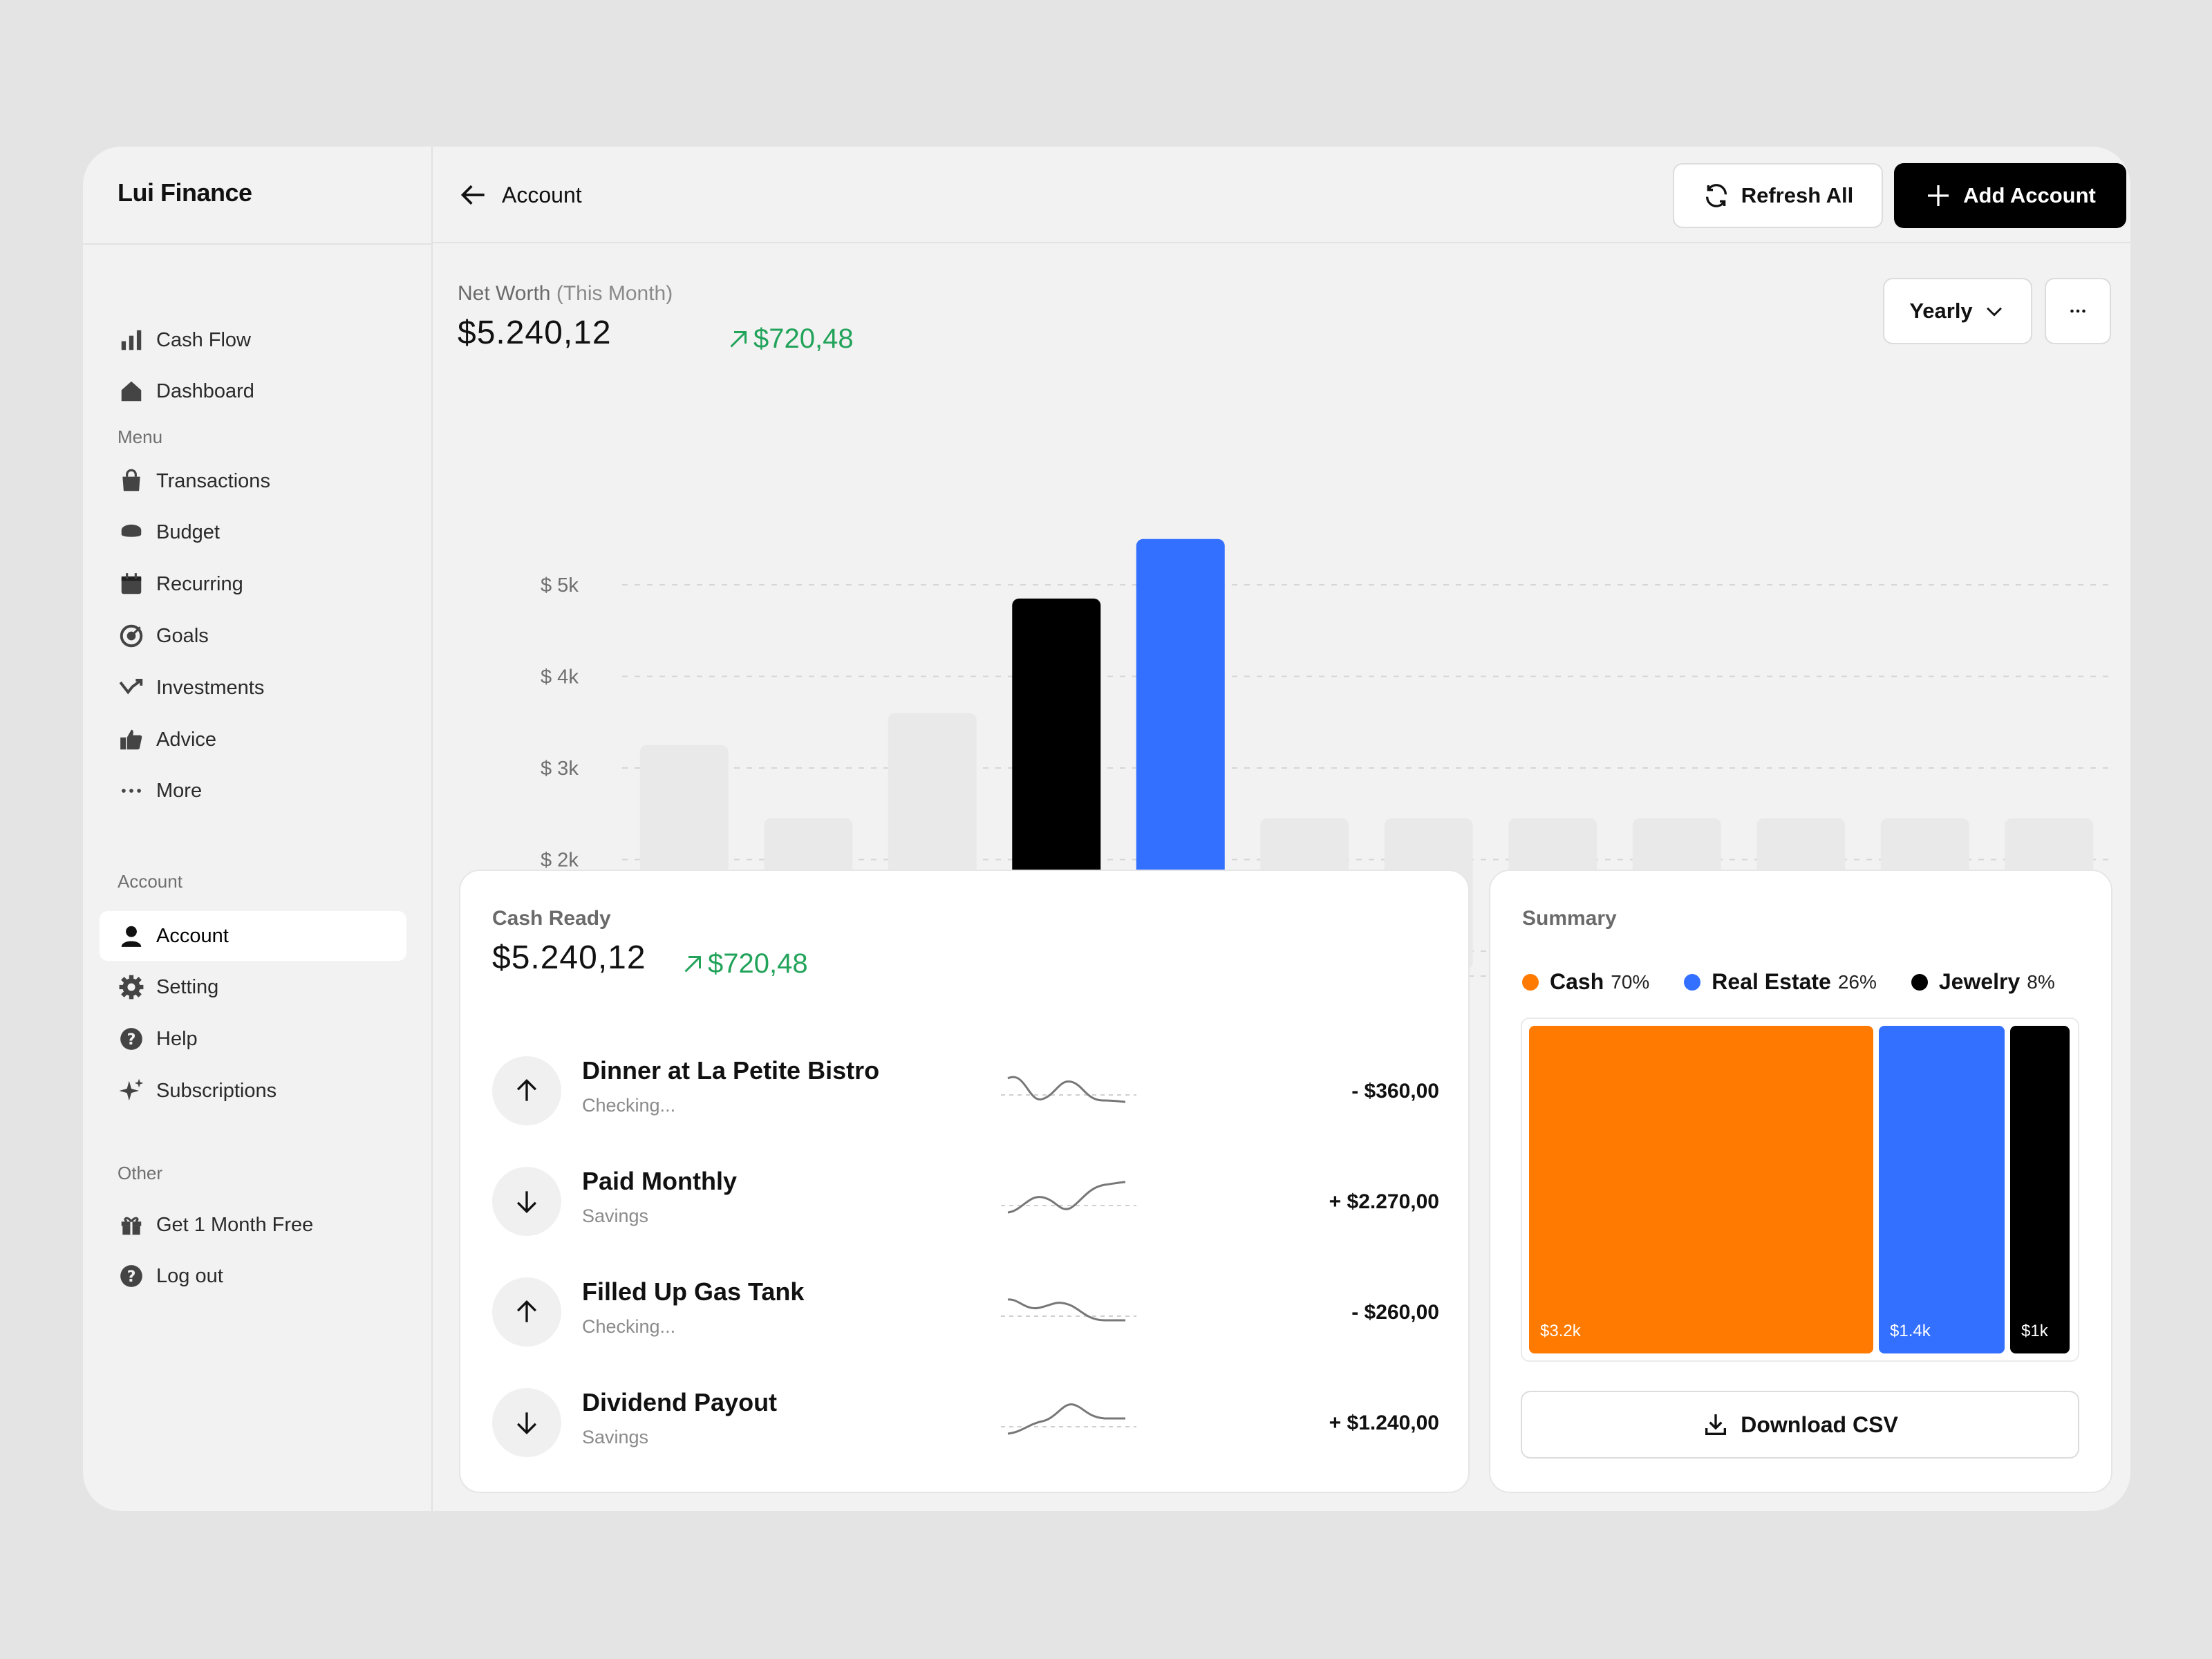 This screenshot has height=1659, width=2212. Describe the element at coordinates (131, 340) in the screenshot. I see `bar-chart-icon` at that location.